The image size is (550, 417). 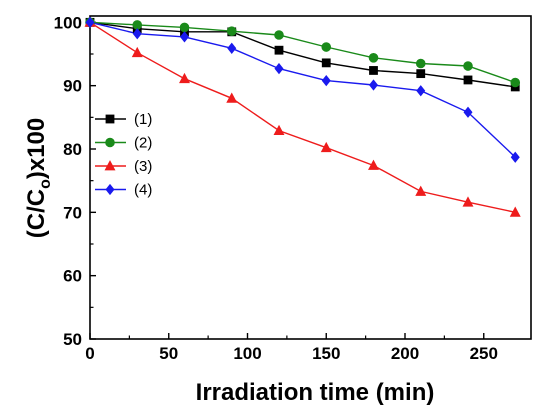 What do you see at coordinates (168, 353) in the screenshot?
I see `x-tick-label: 50` at bounding box center [168, 353].